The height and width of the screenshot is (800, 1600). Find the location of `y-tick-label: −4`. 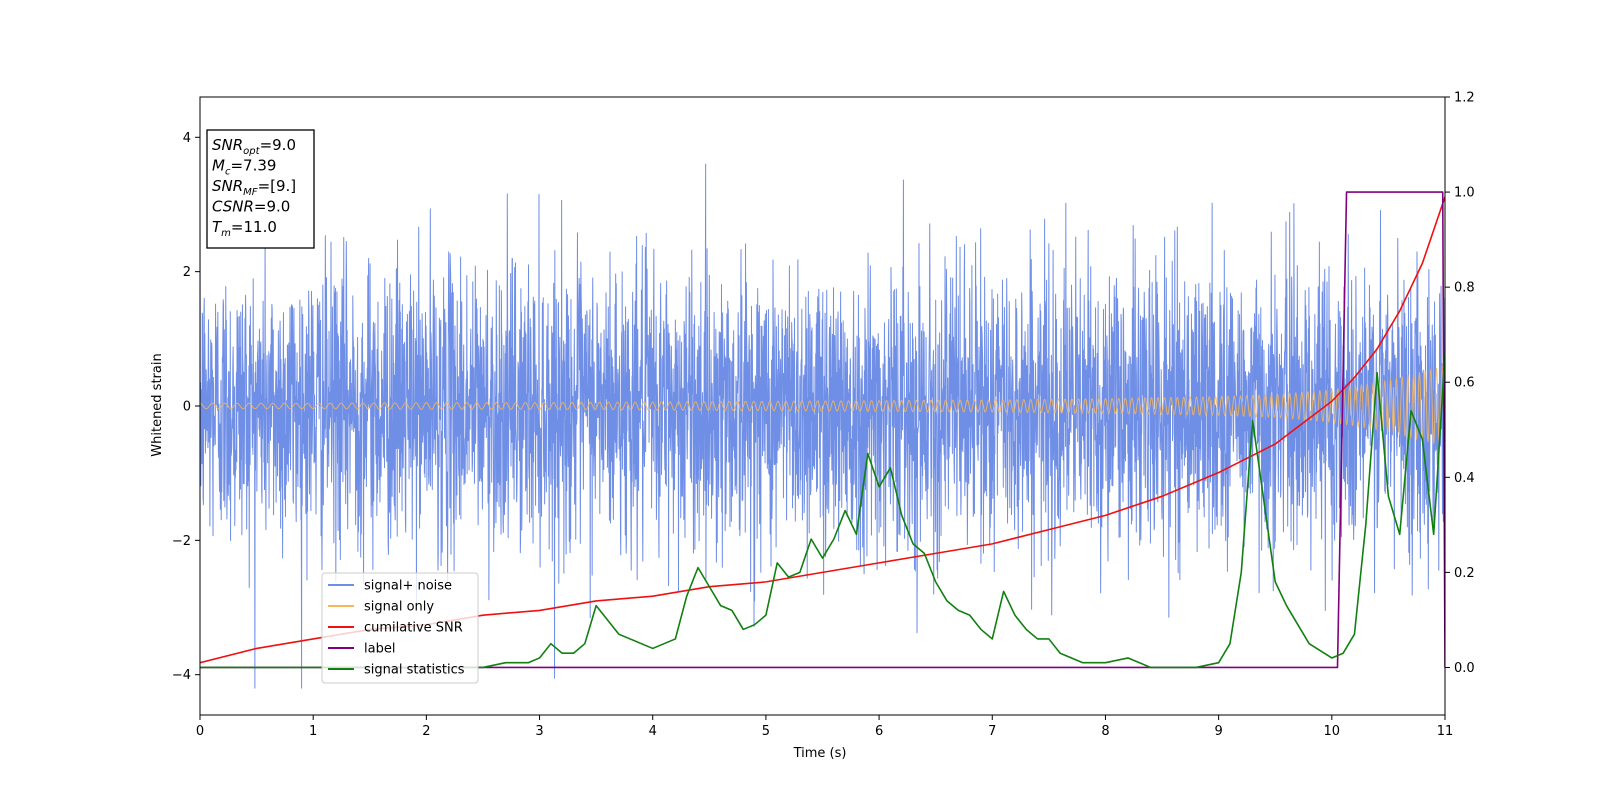

y-tick-label: −4 is located at coordinates (181, 675).